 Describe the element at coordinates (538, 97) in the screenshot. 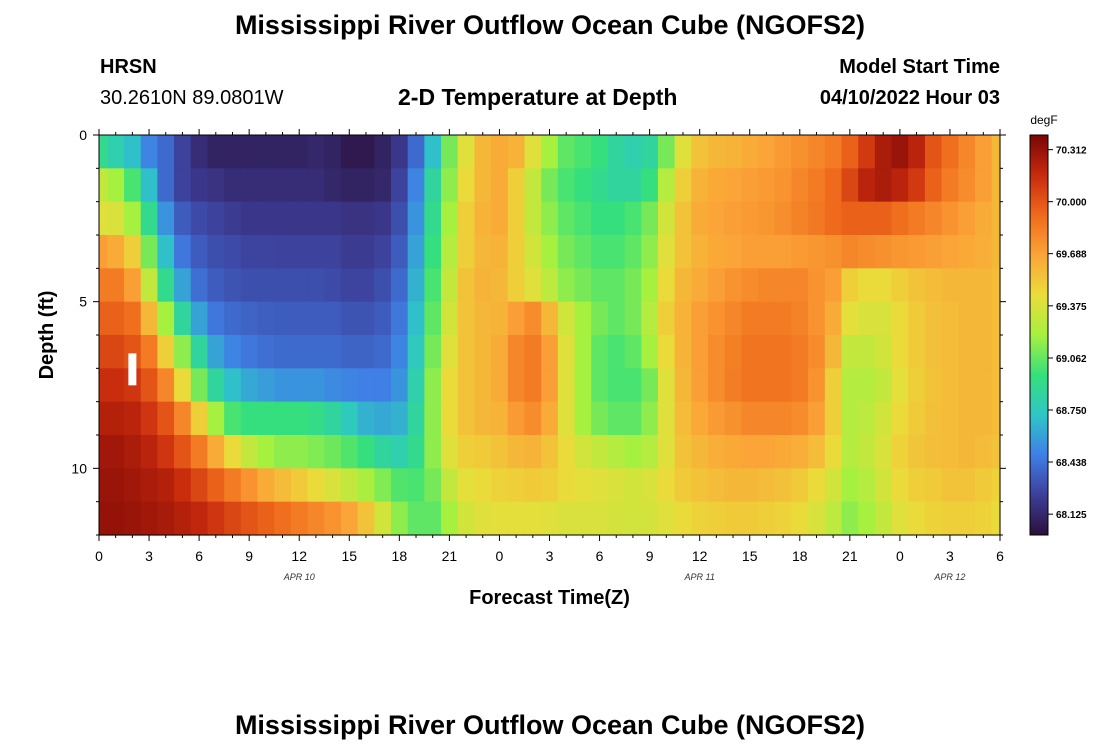

I see `plot-title: 2-D Temperature at Depth` at that location.